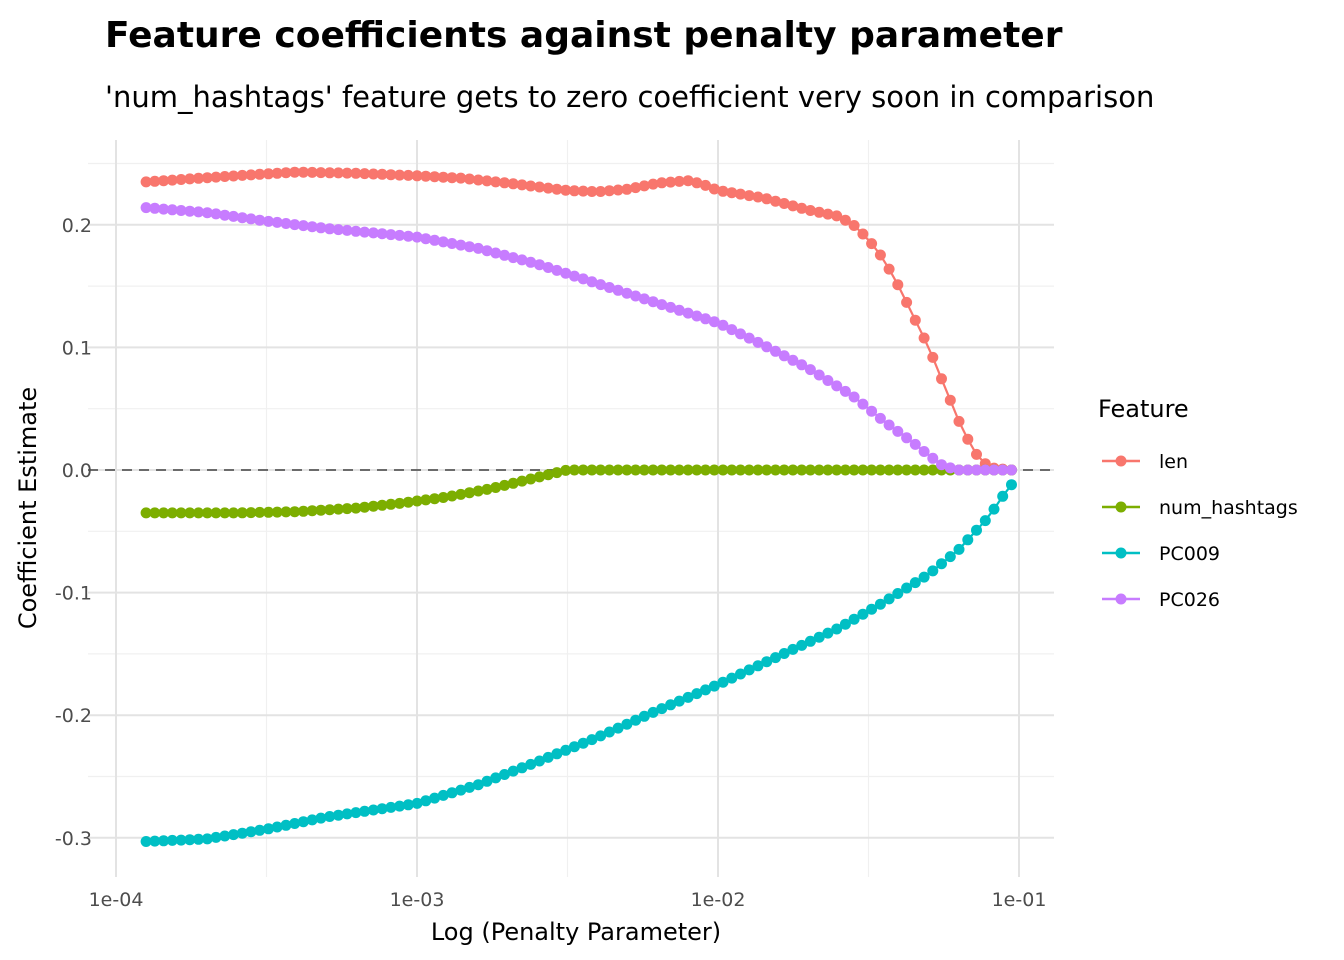 Image resolution: width=1344 pixels, height=960 pixels. Describe the element at coordinates (1161, 554) in the screenshot. I see `legend-item-pc009: PC009` at that location.